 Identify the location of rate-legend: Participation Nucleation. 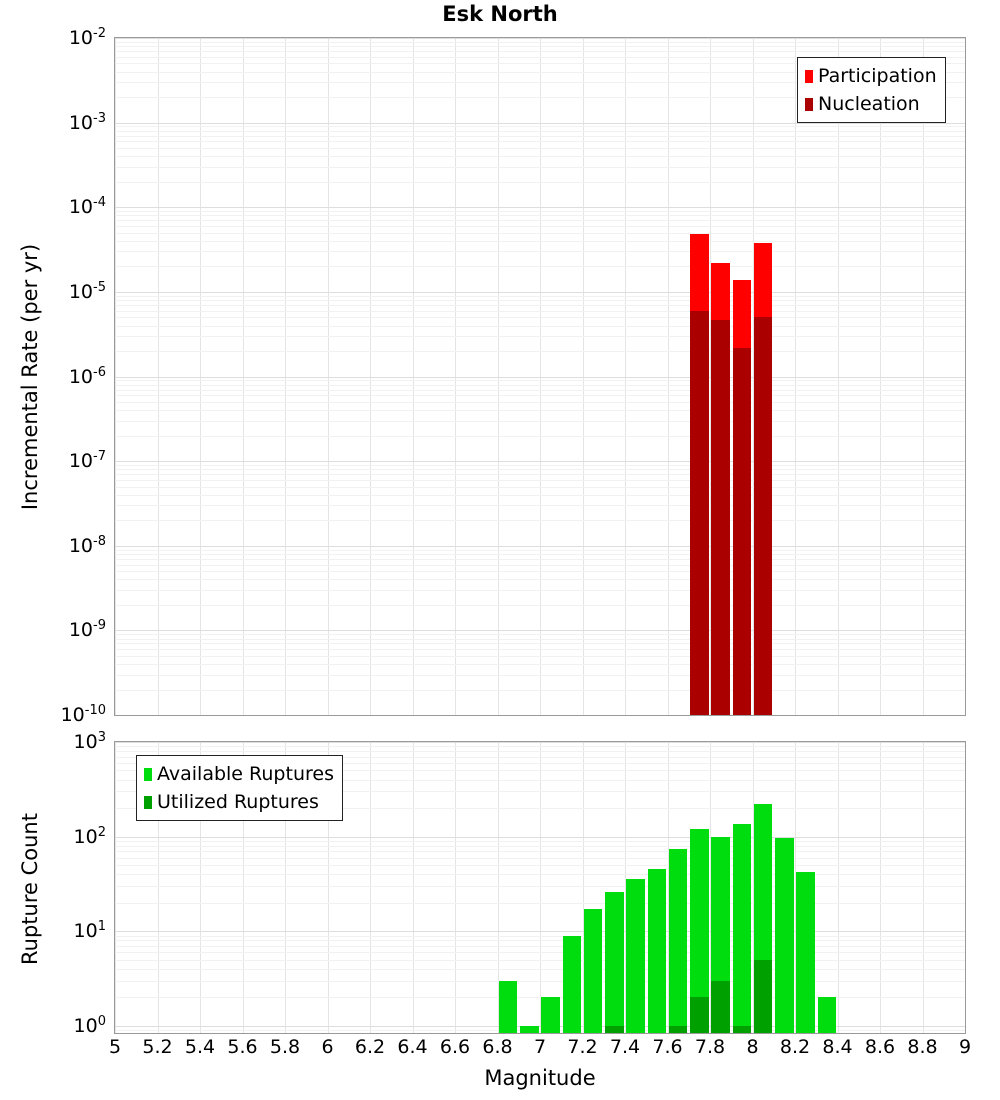
(871, 90).